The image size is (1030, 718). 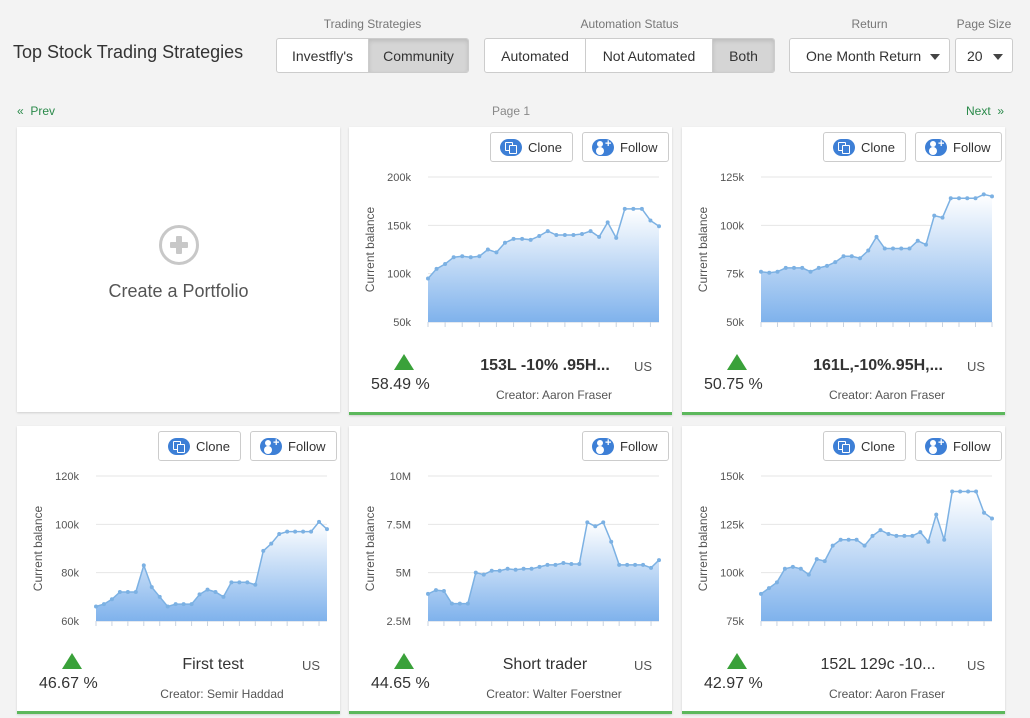 I want to click on return-select: One Month Return, so click(x=869, y=55).